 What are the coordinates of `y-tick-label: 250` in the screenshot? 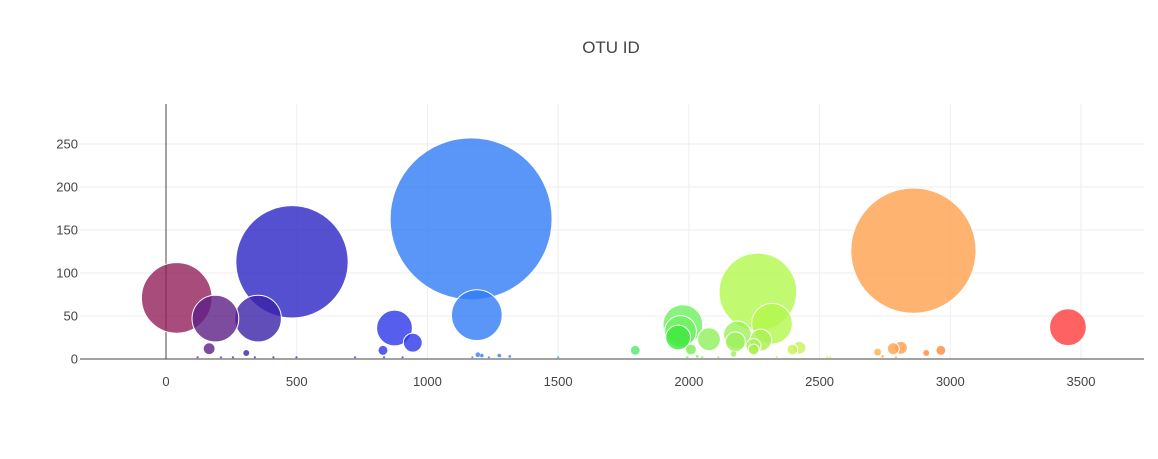 It's located at (67, 144).